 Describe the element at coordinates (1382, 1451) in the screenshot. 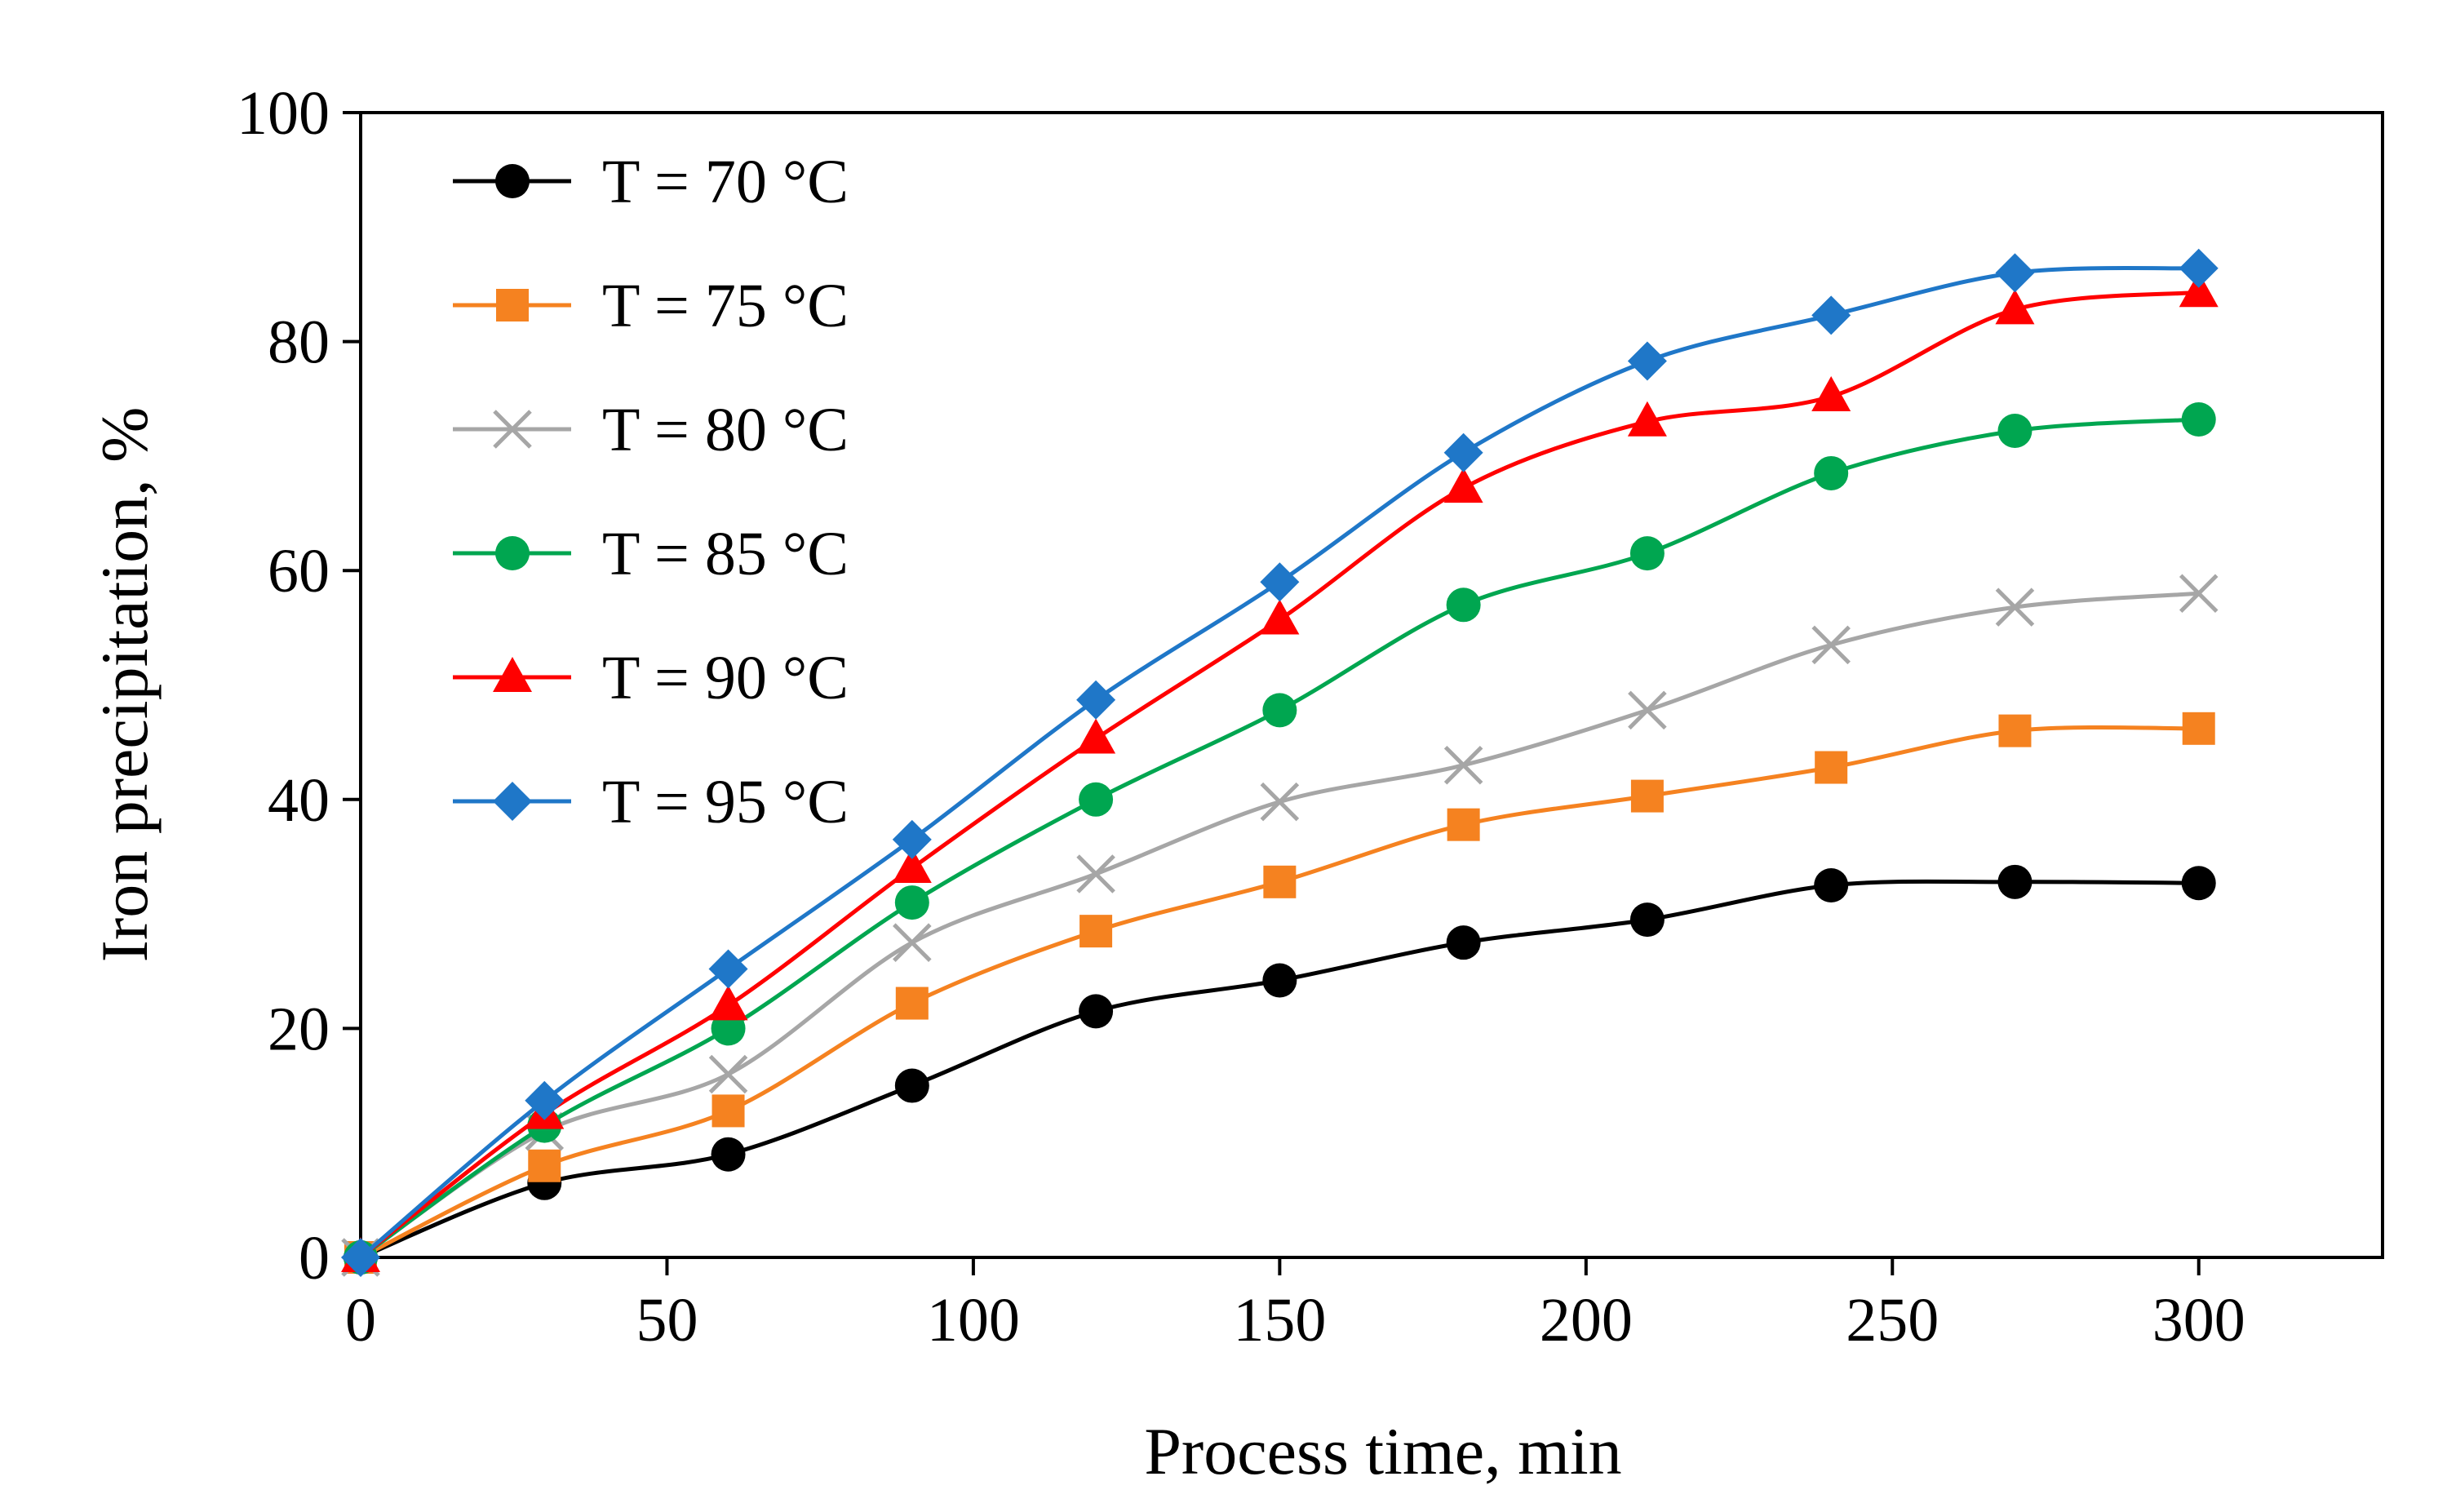

I see `x-axis-title: Process time, min` at that location.